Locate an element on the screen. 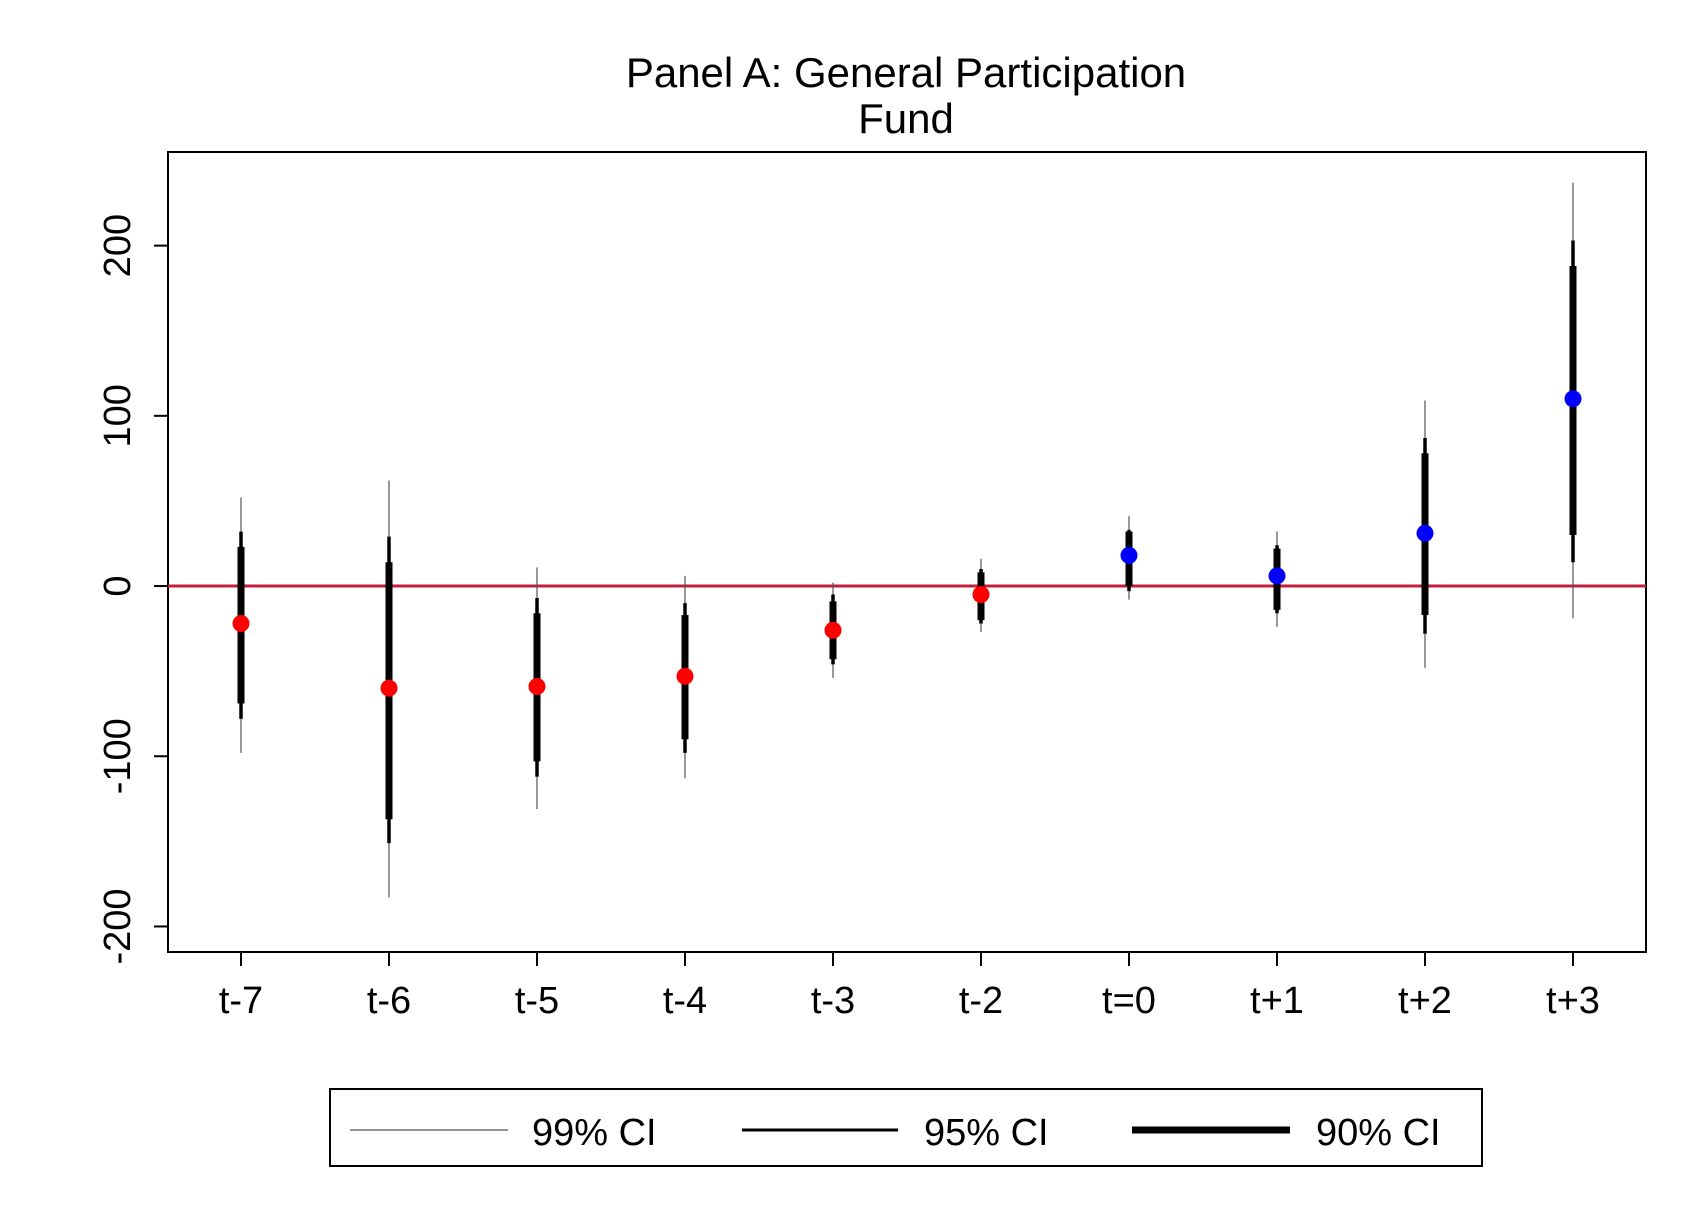 The image size is (1681, 1222). y-tick-label: -200 is located at coordinates (118, 926).